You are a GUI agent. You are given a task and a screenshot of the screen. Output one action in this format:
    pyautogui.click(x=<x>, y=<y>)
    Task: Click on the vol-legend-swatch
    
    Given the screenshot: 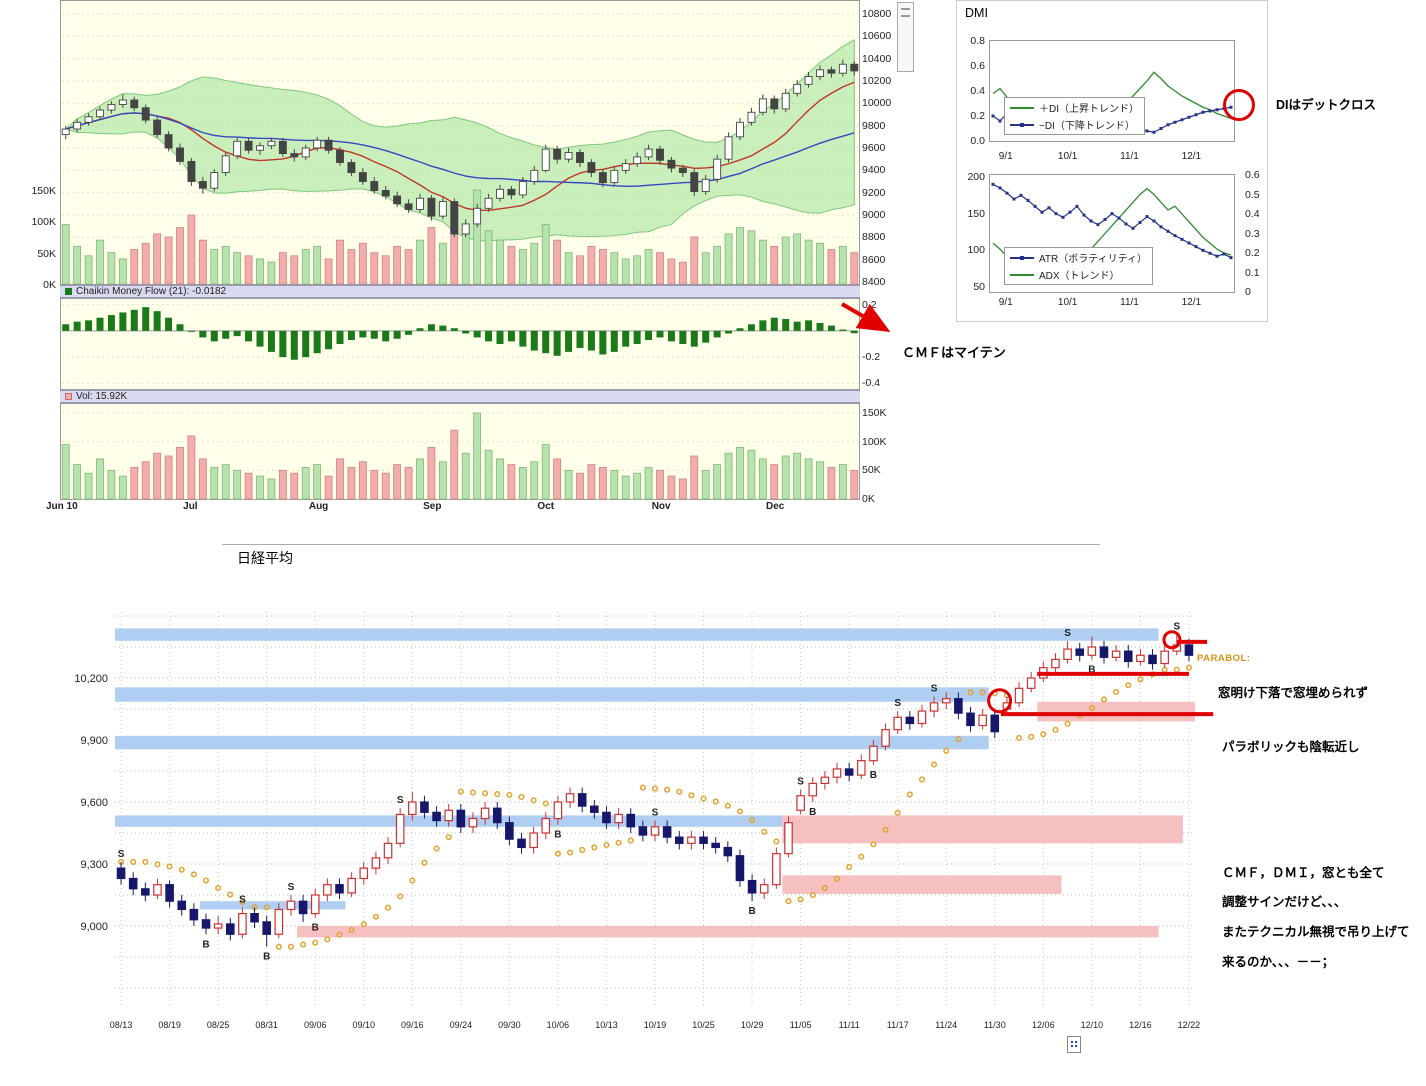 What is the action you would take?
    pyautogui.click(x=68, y=396)
    